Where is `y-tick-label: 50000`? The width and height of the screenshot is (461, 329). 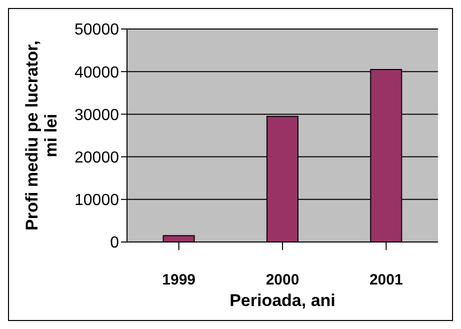
y-tick-label: 50000 is located at coordinates (97, 30).